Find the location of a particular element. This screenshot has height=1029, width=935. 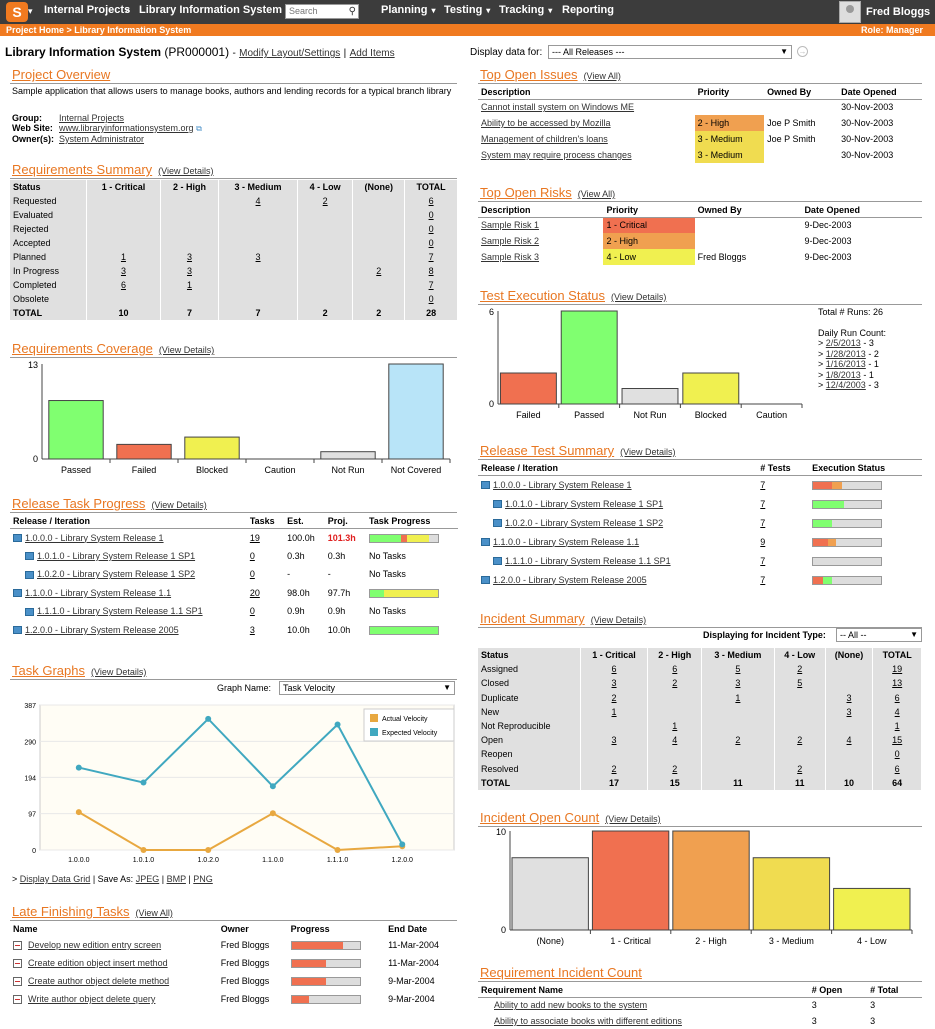

save-jpeg-link: JPEG is located at coordinates (147, 879).